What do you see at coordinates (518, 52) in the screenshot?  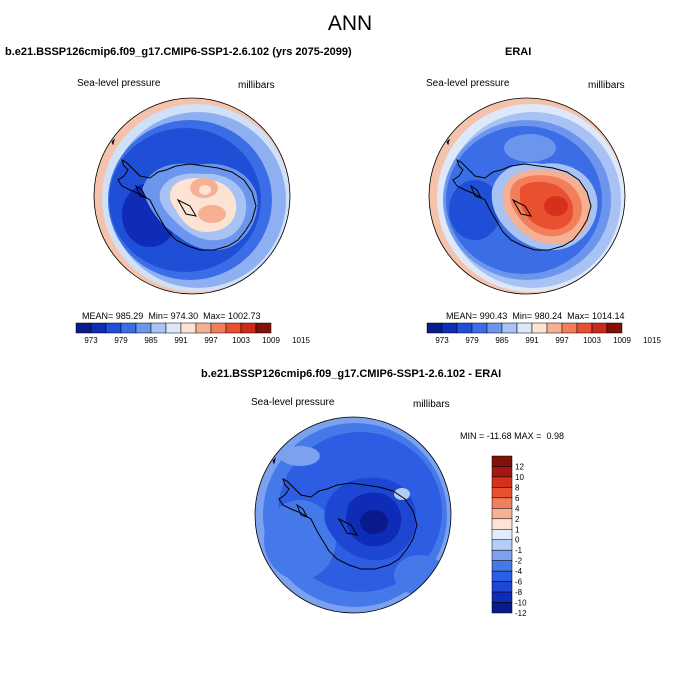 I see `panel2-title: ERAI` at bounding box center [518, 52].